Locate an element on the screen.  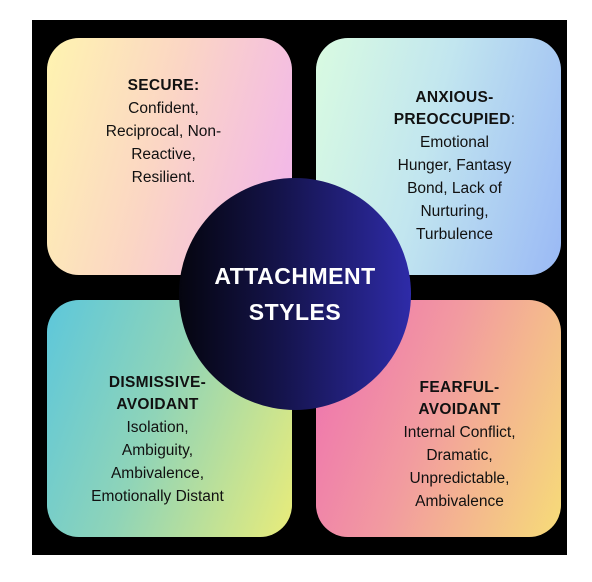
heading-line-wrap: PREOCCUPIED: is located at coordinates (455, 120).